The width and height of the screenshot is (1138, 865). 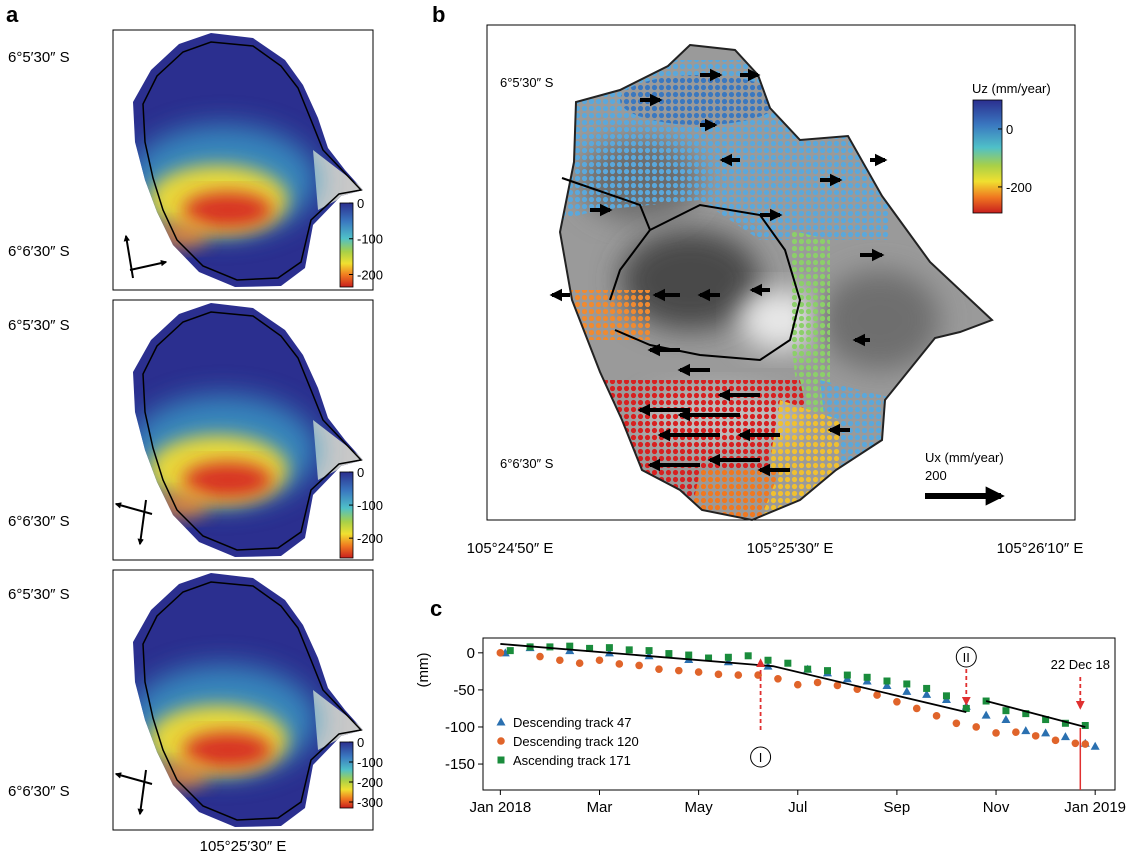 What do you see at coordinates (572, 760) in the screenshot?
I see `legend-label: Ascending track 171` at bounding box center [572, 760].